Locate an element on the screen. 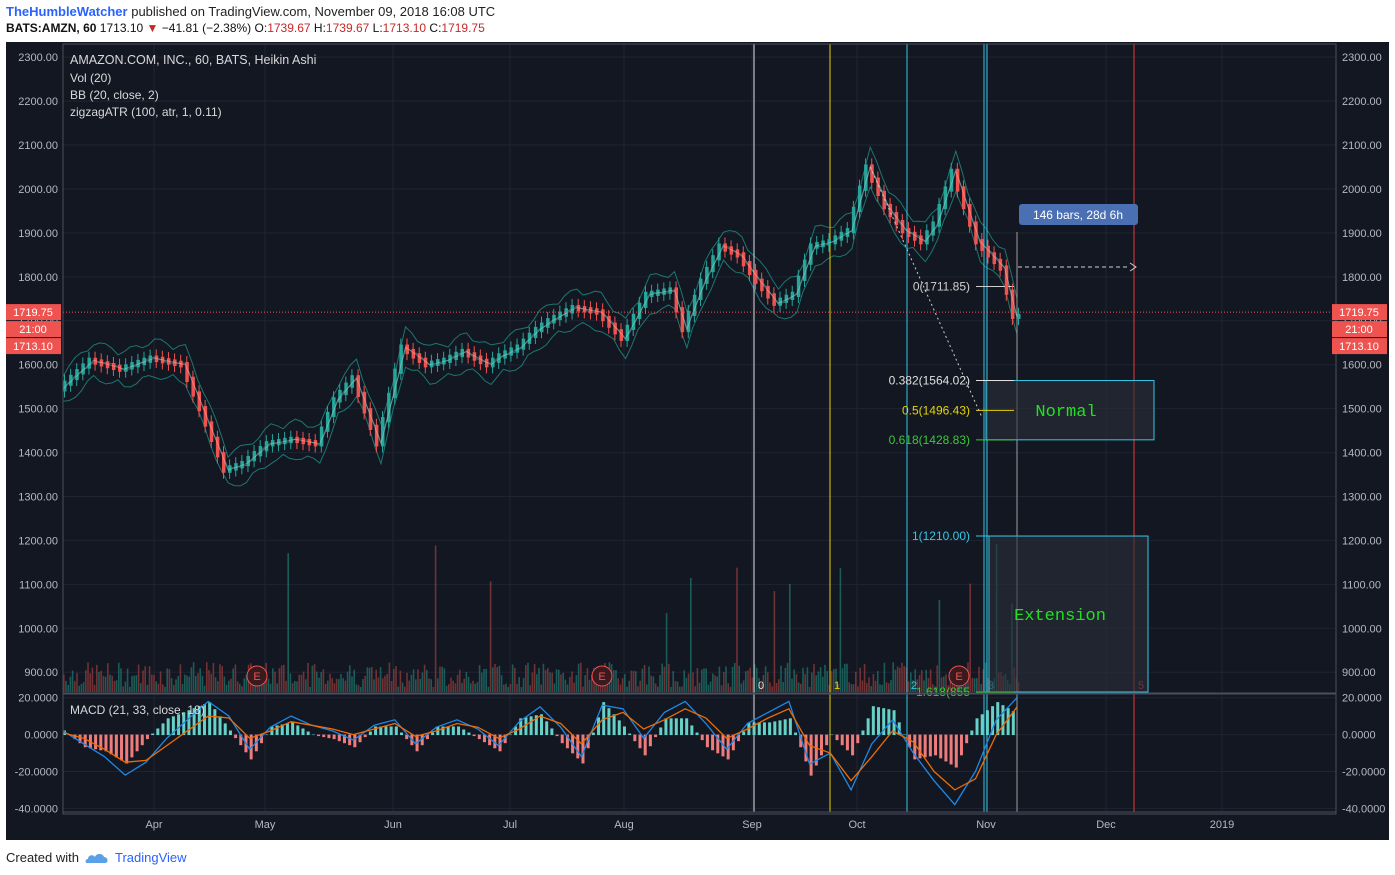  earnings-icon is located at coordinates (602, 676).